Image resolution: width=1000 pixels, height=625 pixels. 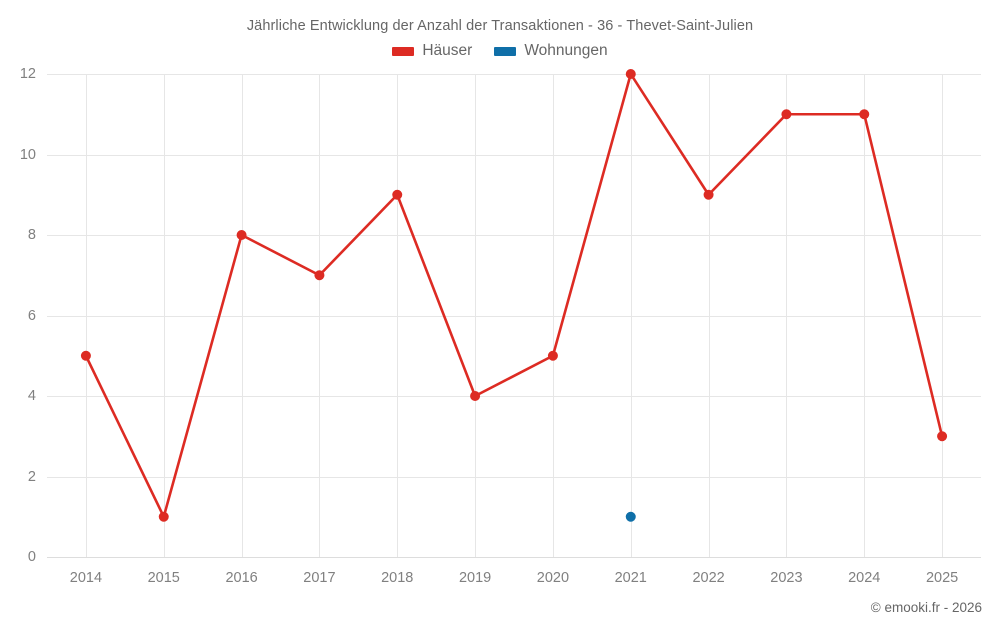 I want to click on legend-item-series-1: Wohnungen, so click(x=551, y=51).